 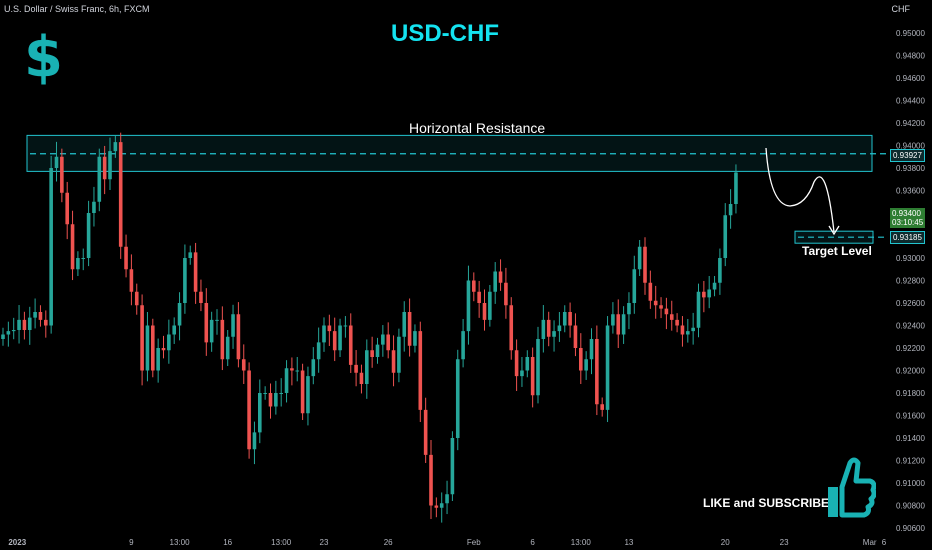 What do you see at coordinates (901, 9) in the screenshot?
I see `currency-label: CHF` at bounding box center [901, 9].